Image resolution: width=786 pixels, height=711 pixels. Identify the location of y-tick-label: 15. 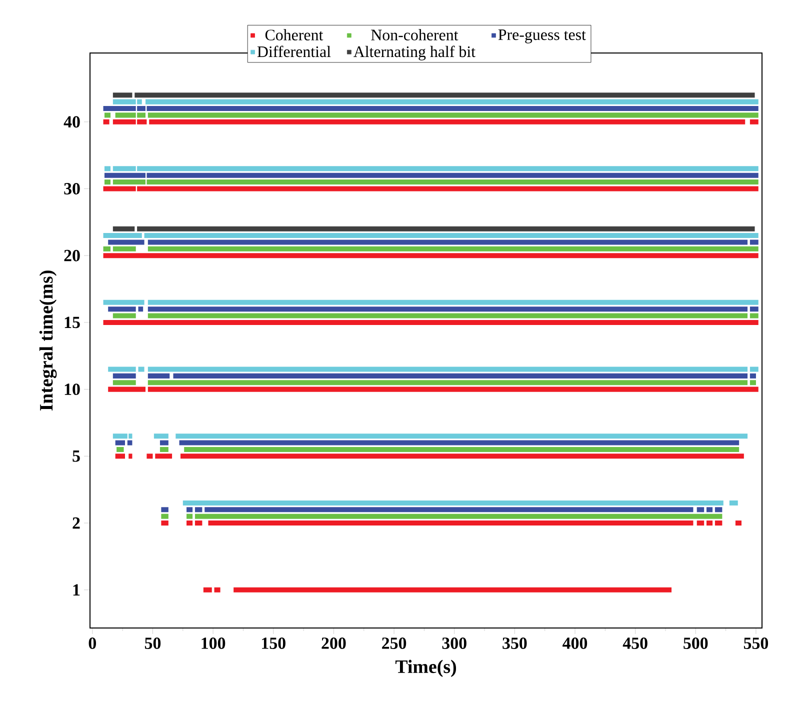
(72, 322).